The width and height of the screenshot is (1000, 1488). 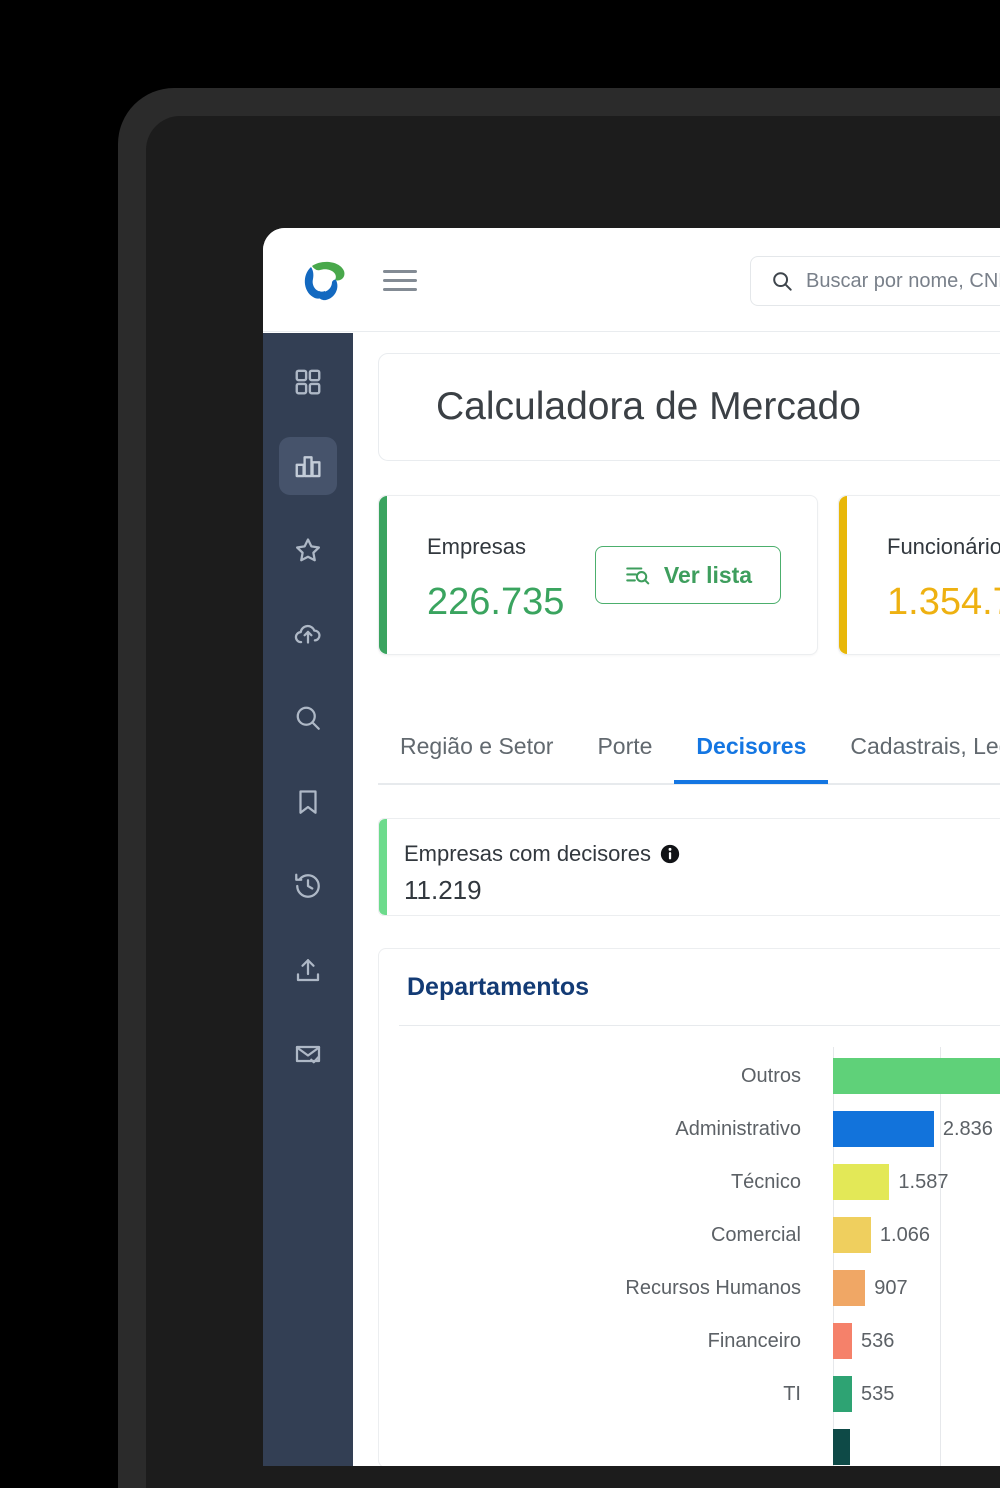 What do you see at coordinates (527, 853) in the screenshot?
I see `decisores-label-text: Empresas com decisores` at bounding box center [527, 853].